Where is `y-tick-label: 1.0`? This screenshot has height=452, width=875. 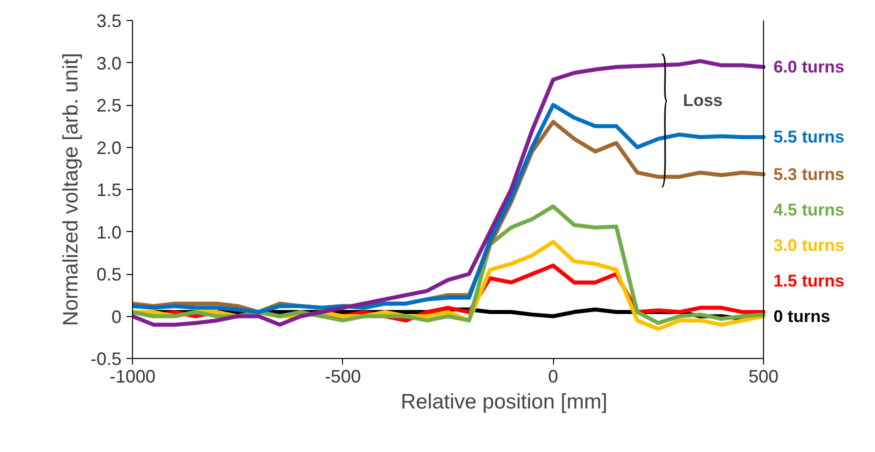
y-tick-label: 1.0 is located at coordinates (109, 232).